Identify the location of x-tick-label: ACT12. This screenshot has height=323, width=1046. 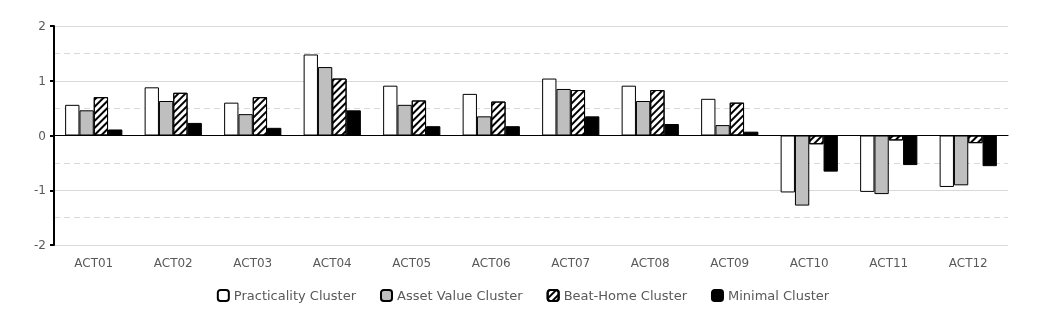
(968, 263).